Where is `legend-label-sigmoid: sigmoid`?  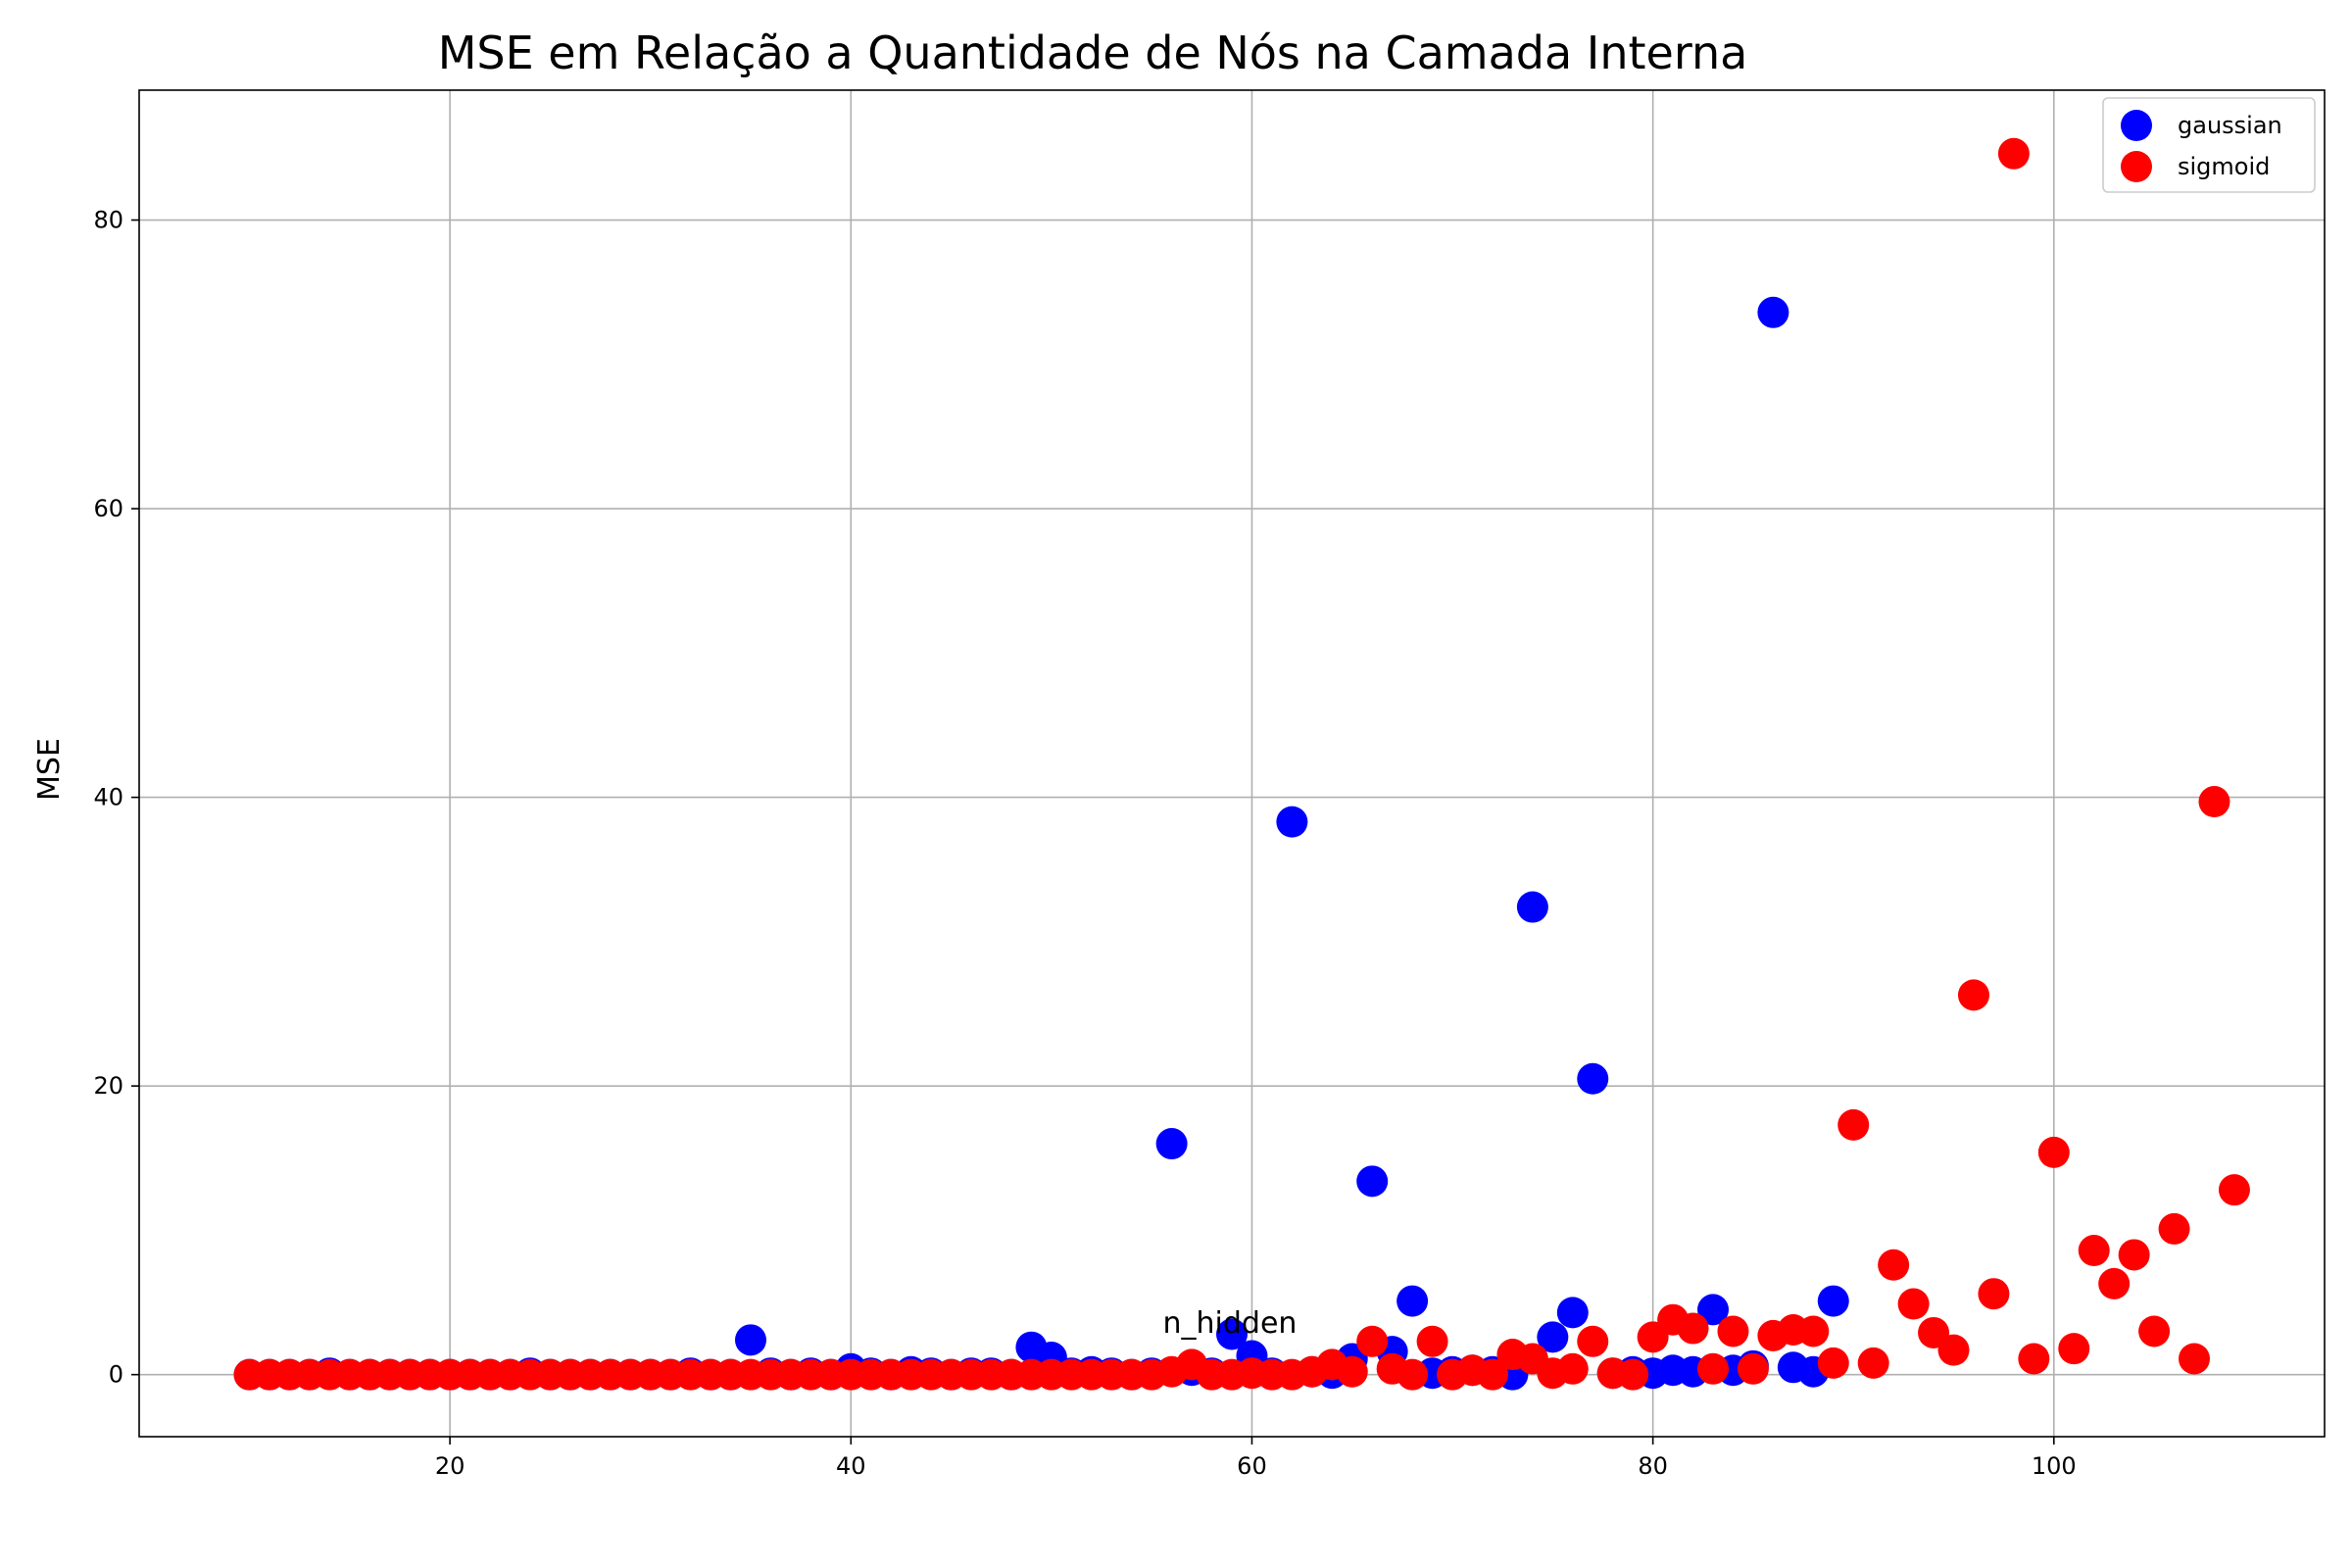
legend-label-sigmoid: sigmoid is located at coordinates (2224, 166).